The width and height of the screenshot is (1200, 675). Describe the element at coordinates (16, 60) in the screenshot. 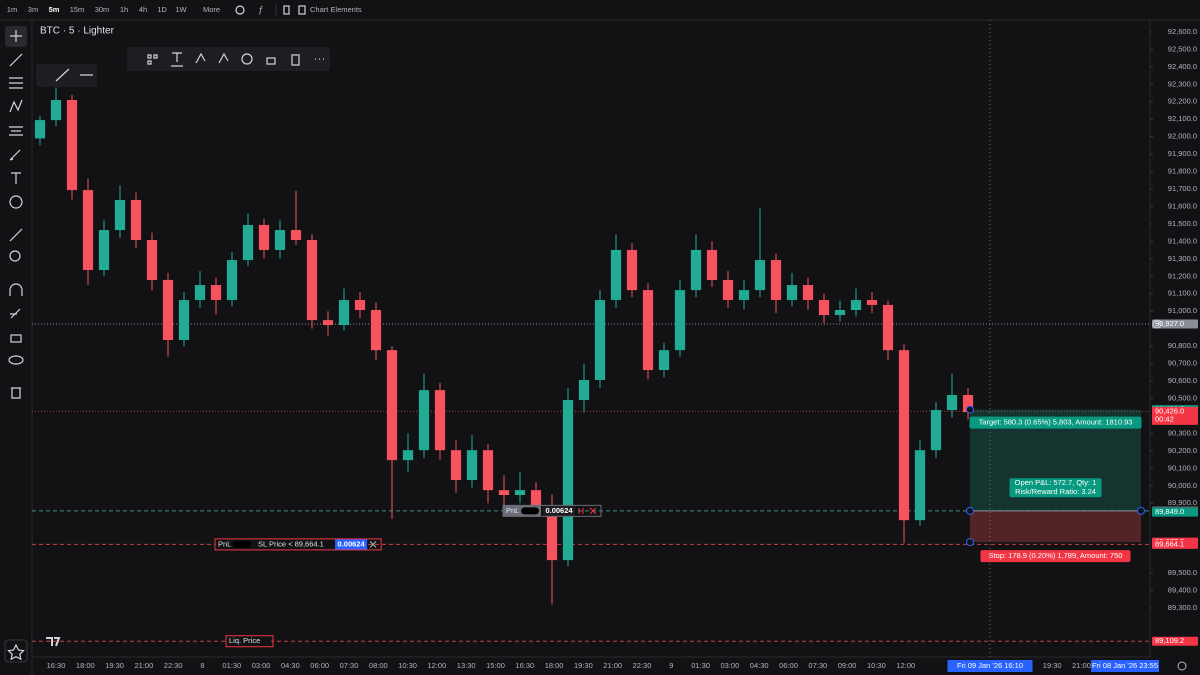

I see `line-tool` at that location.